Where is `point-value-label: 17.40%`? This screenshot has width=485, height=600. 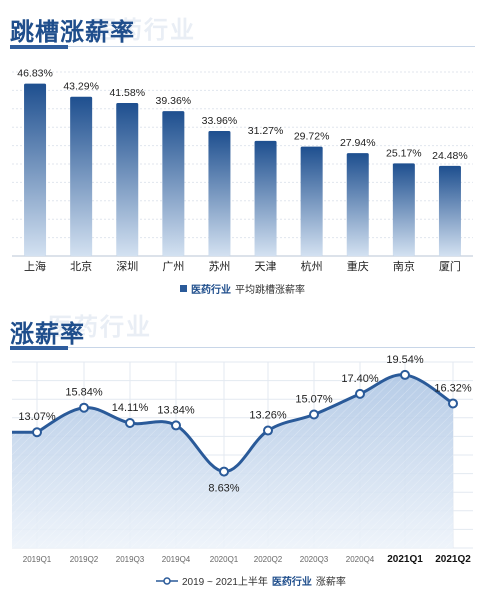 point-value-label: 17.40% is located at coordinates (360, 379).